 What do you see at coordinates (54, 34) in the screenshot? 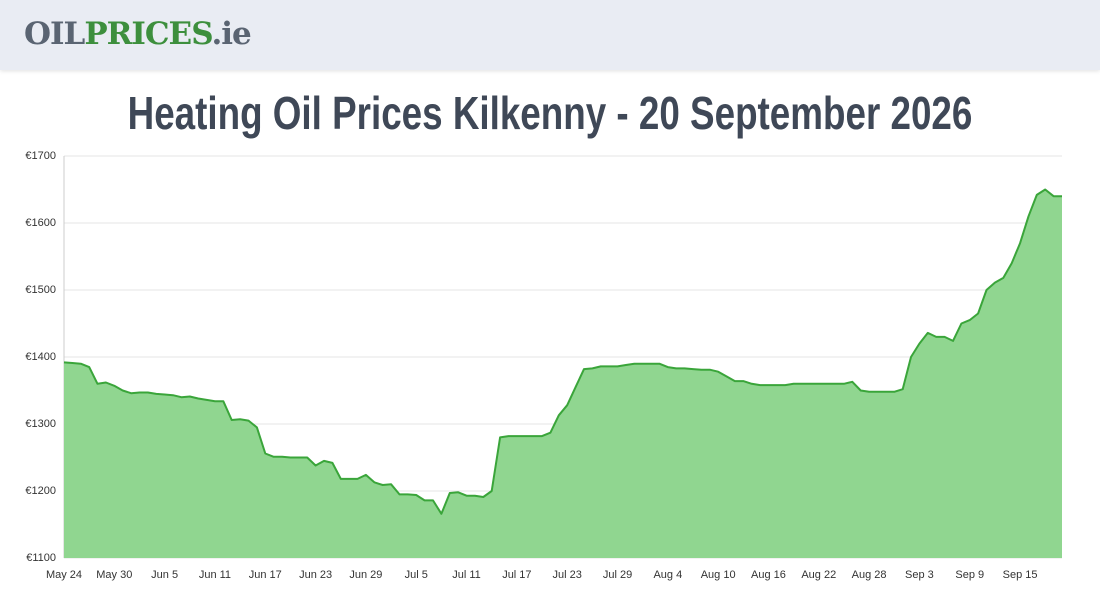
I see `logo-part: OIL` at bounding box center [54, 34].